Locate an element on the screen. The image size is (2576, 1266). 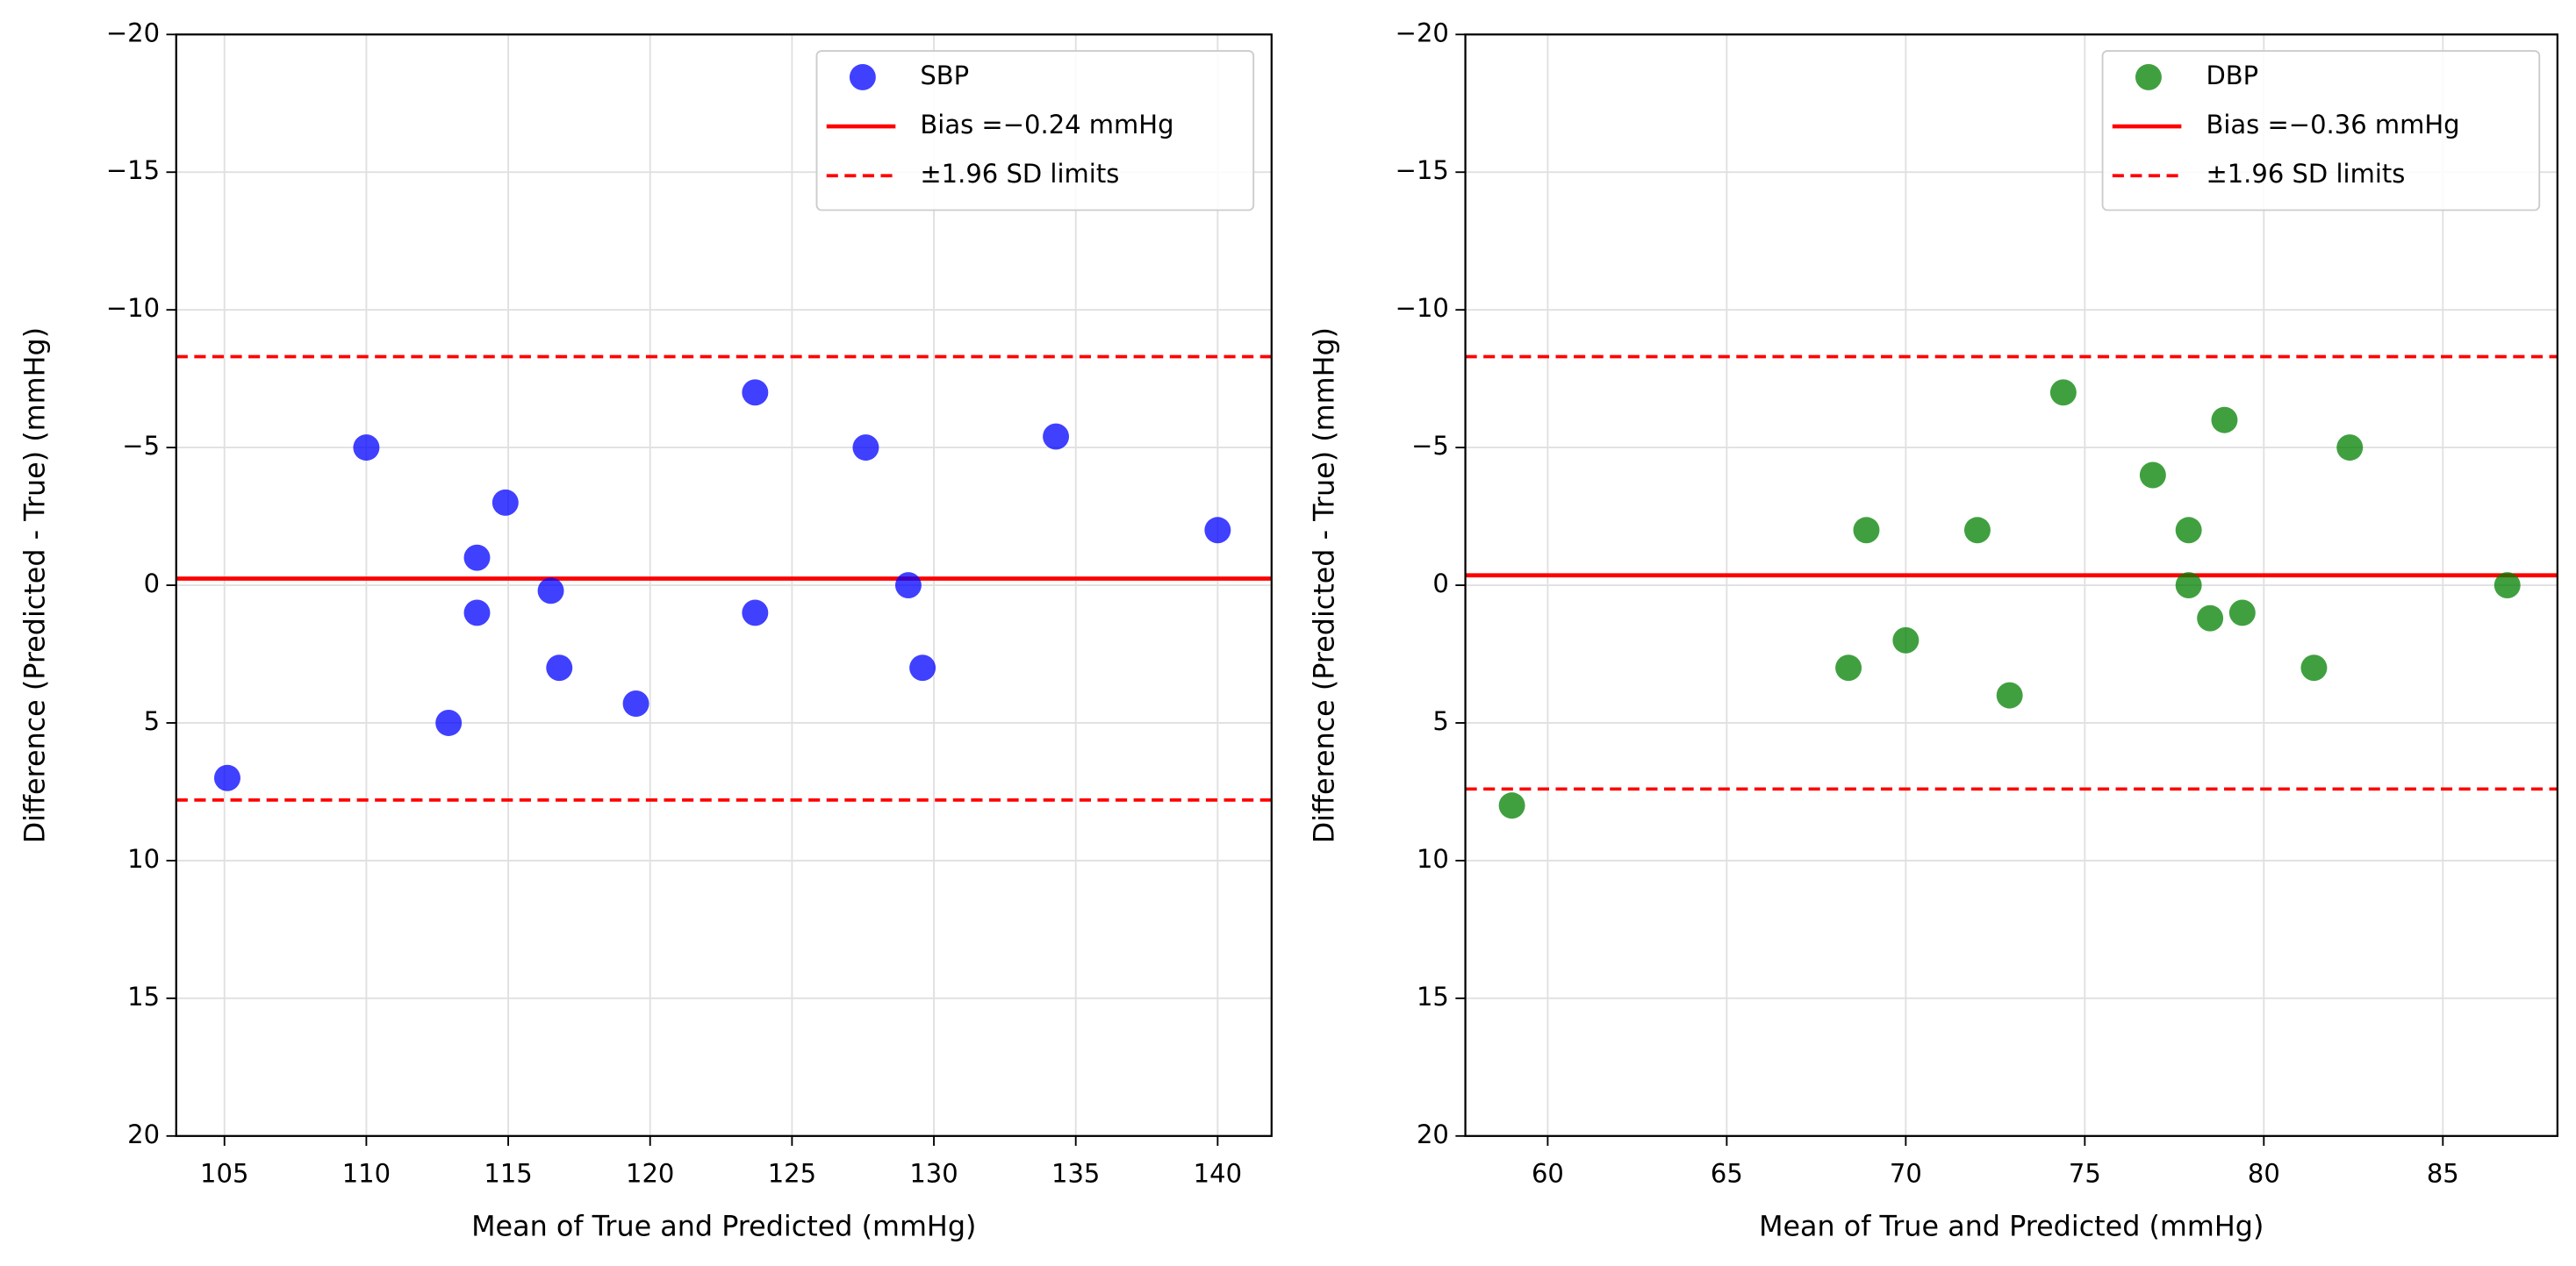
legend-label: Bias =−0.24 mmHg is located at coordinates (1046, 125).